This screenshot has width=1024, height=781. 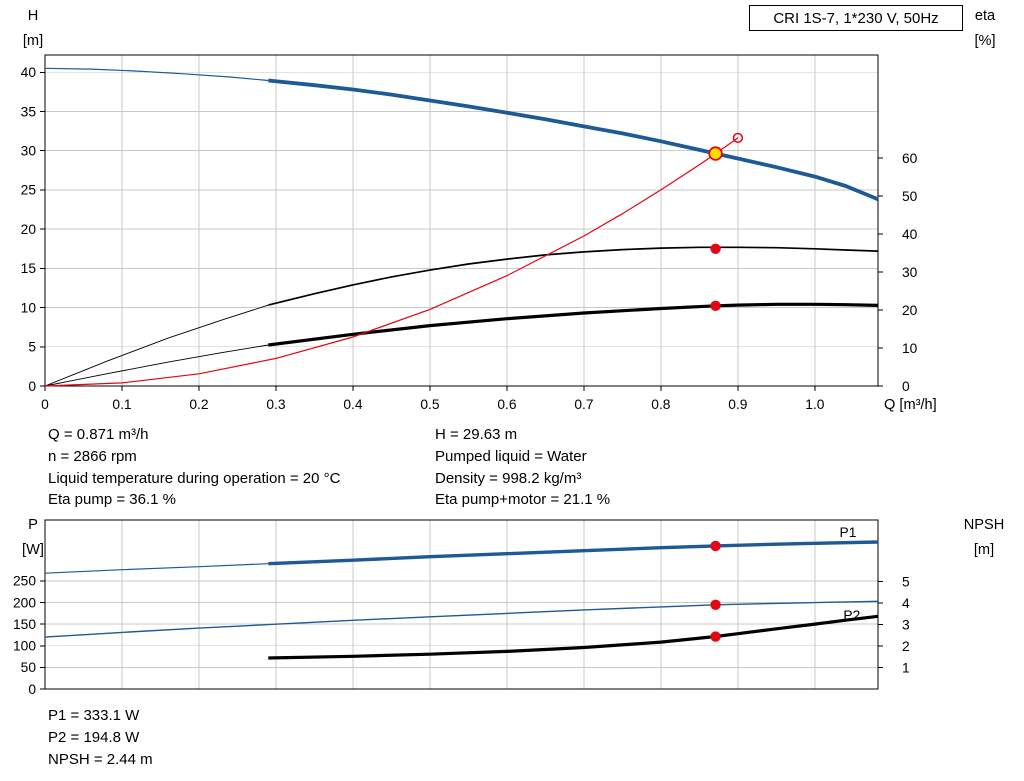 I want to click on marker-dot-eta-pump-motor, so click(x=715, y=306).